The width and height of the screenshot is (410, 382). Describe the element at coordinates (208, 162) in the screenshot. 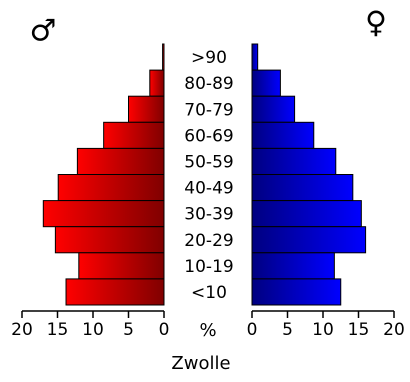

I see `age-group-label: 50-59` at that location.